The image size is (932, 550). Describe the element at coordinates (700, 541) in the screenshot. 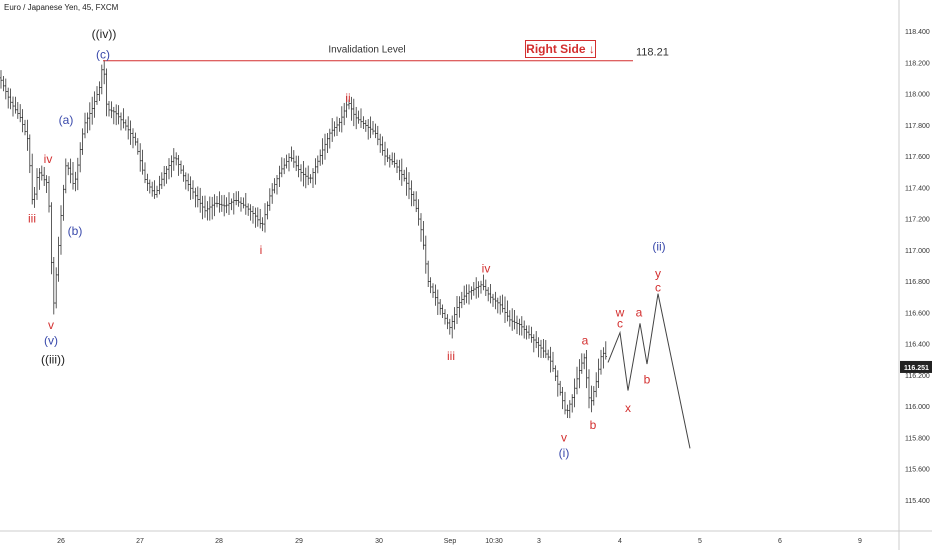

I see `x-tick-label: 5` at that location.